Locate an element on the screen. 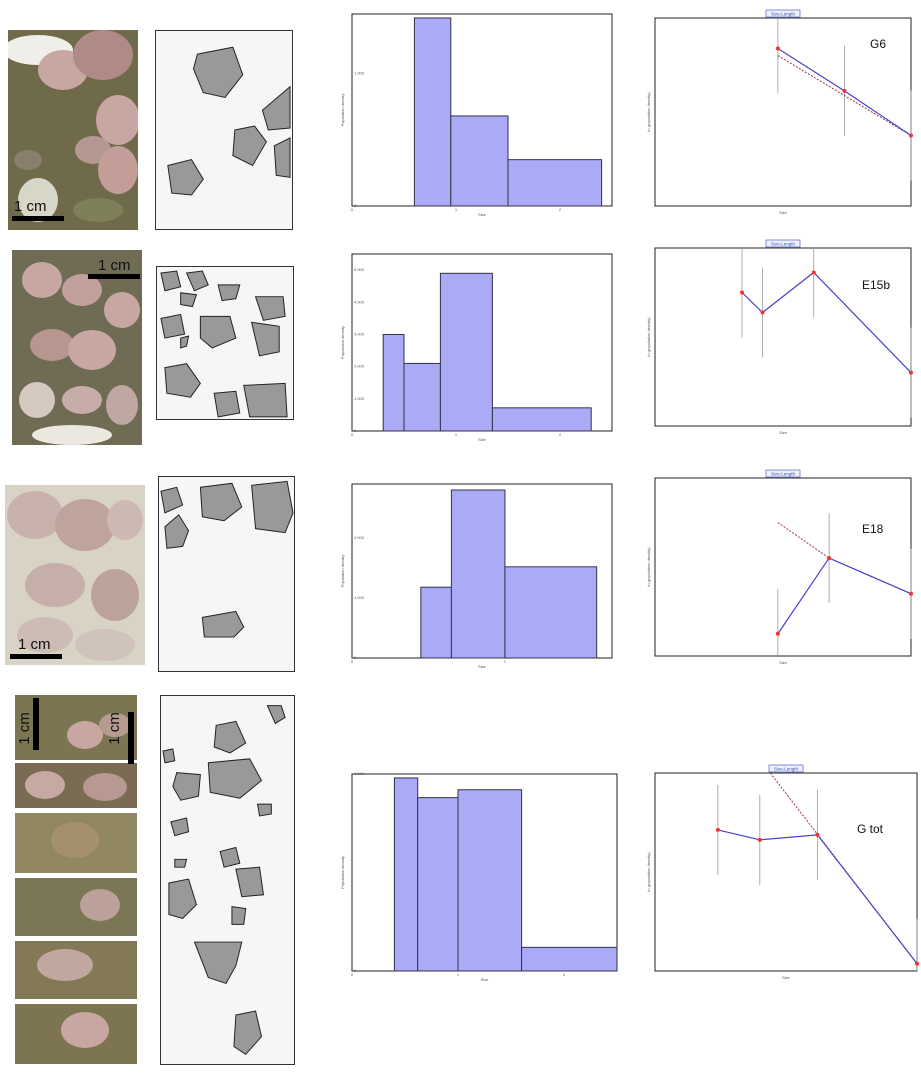 This screenshot has height=1075, width=921. sample-label-e18: E18 is located at coordinates (873, 529).